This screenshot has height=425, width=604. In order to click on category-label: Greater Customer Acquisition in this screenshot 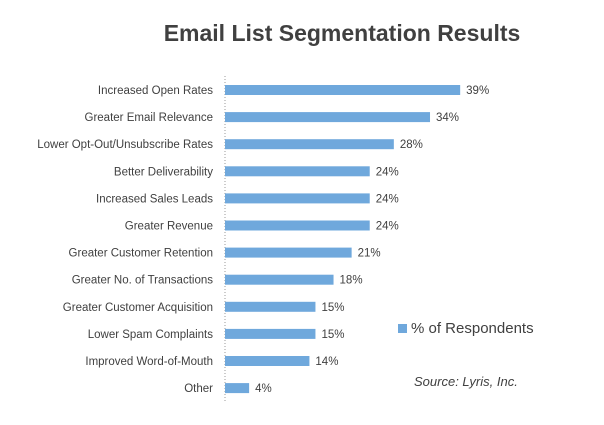, I will do `click(138, 308)`.